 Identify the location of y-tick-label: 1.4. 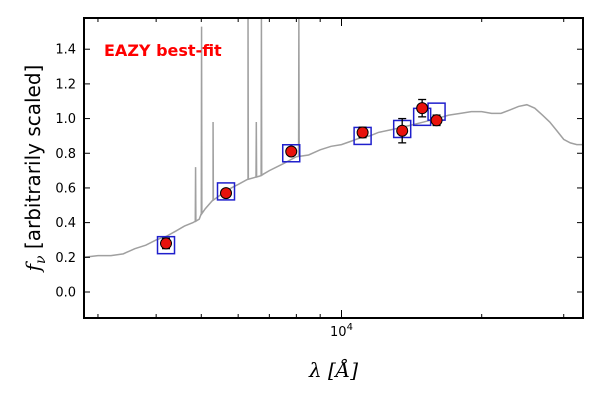
(65, 50).